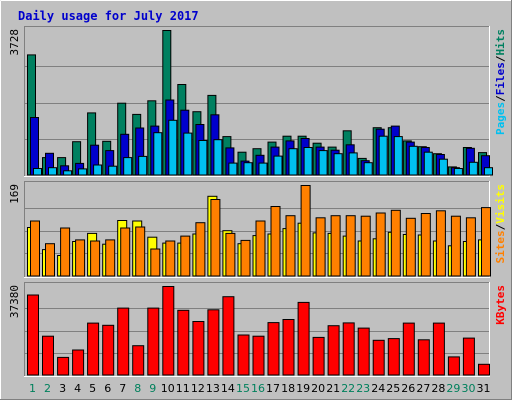 The width and height of the screenshot is (512, 400). Describe the element at coordinates (500, 118) in the screenshot. I see `legend-entry: Pages` at that location.